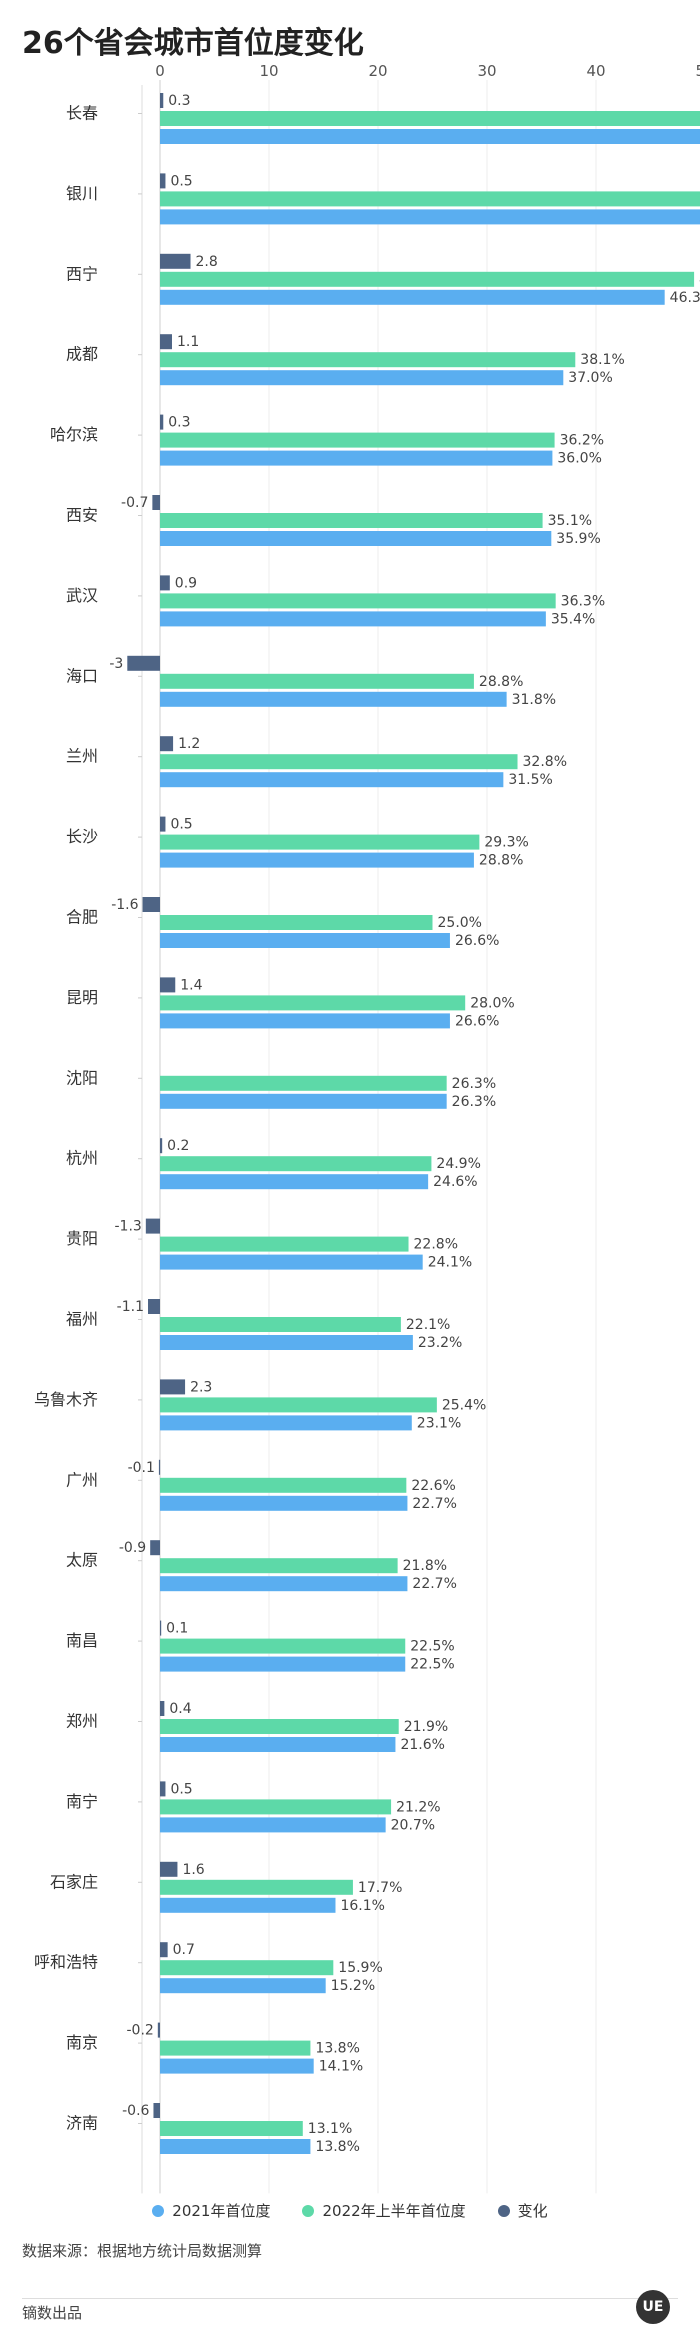 This screenshot has width=700, height=2333. I want to click on data-label-y2021: 14.1%, so click(341, 2067).